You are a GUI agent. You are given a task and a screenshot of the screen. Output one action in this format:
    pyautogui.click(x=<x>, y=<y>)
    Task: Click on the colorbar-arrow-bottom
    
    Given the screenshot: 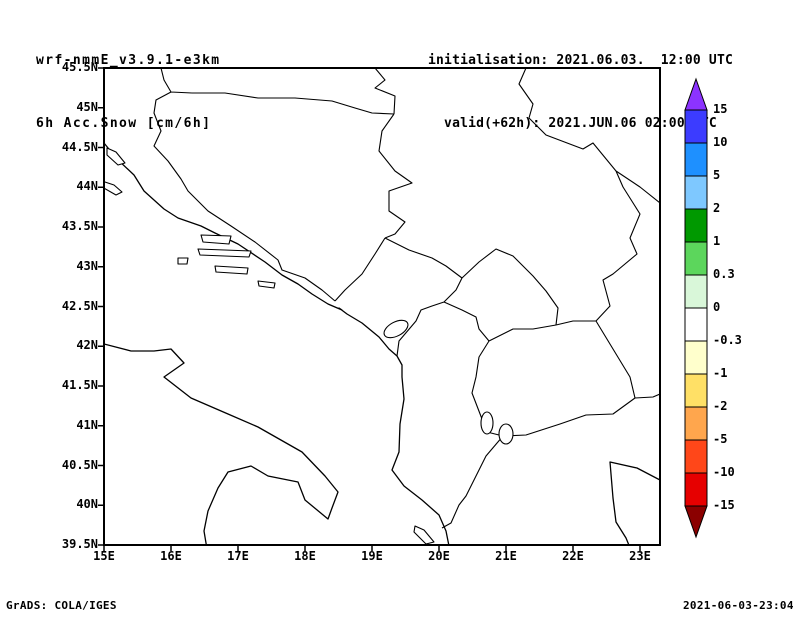 What is the action you would take?
    pyautogui.click(x=696, y=522)
    